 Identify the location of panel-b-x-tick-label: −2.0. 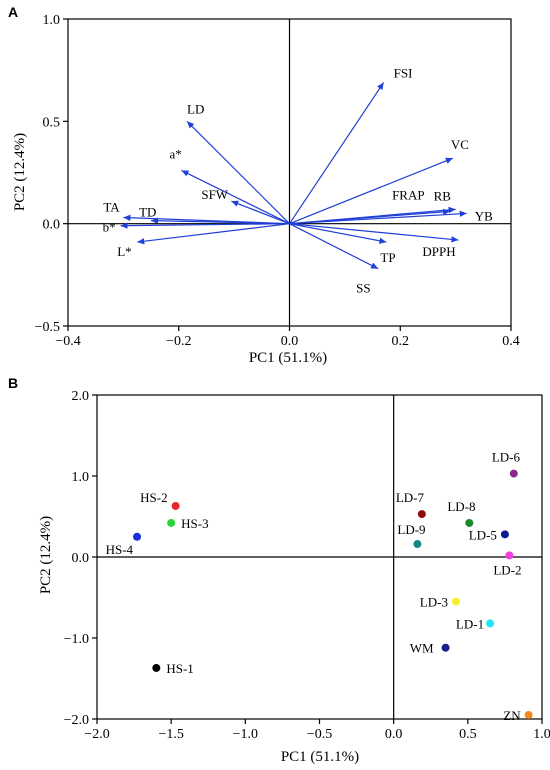
(96, 734).